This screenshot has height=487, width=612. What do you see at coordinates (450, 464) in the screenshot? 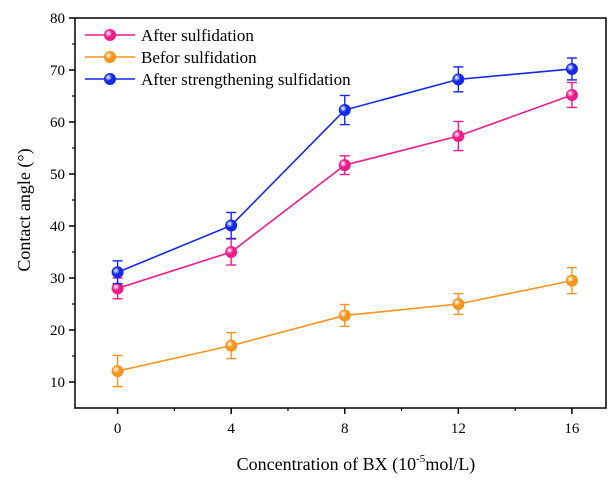
I see `x-axis-title-suffix: mol/L)` at bounding box center [450, 464].